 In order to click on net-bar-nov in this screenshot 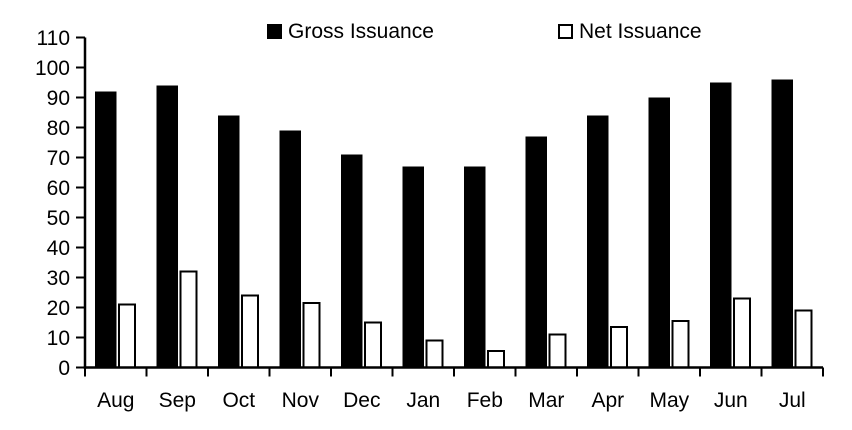, I will do `click(311, 335)`.